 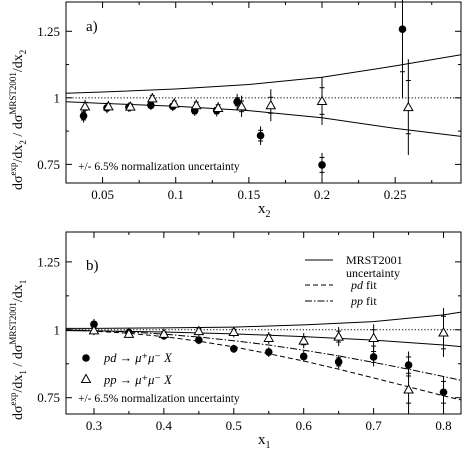 What do you see at coordinates (92, 266) in the screenshot?
I see `panel-b-label: b)` at bounding box center [92, 266].